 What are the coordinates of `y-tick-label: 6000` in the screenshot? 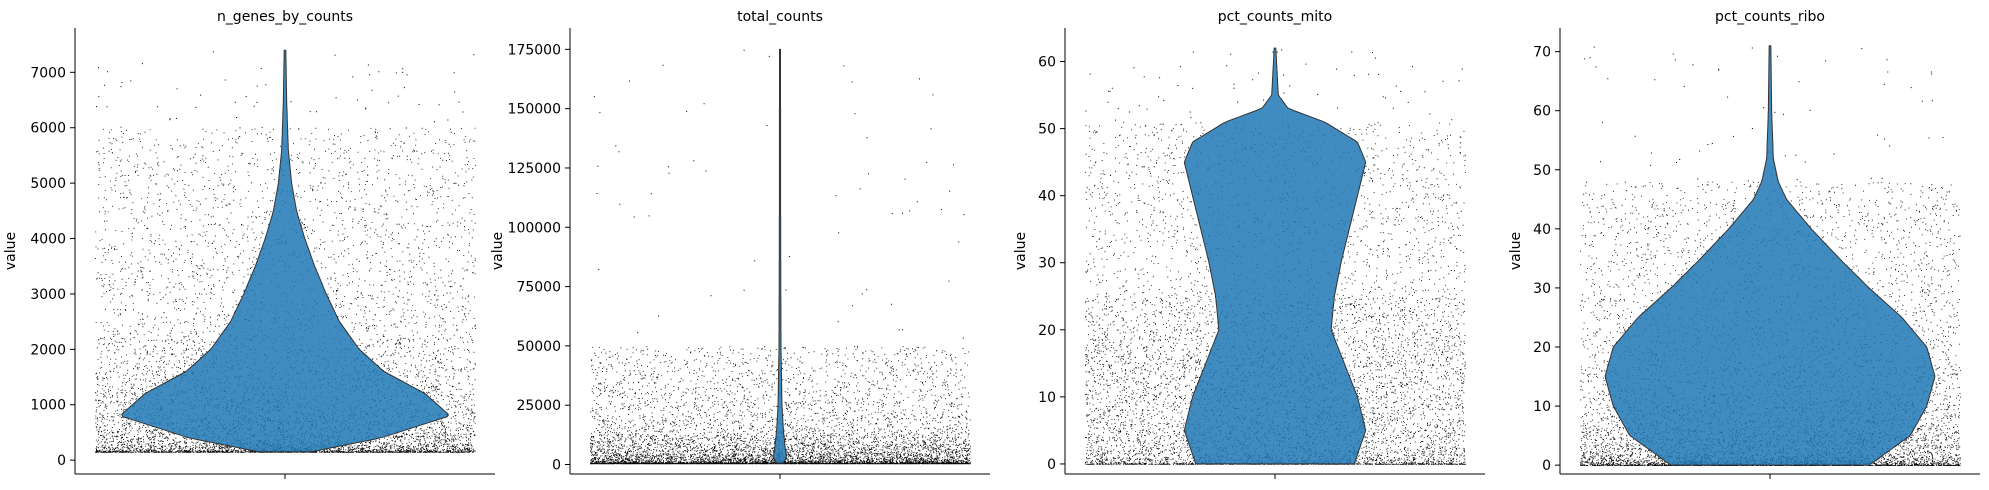 It's located at (48, 129).